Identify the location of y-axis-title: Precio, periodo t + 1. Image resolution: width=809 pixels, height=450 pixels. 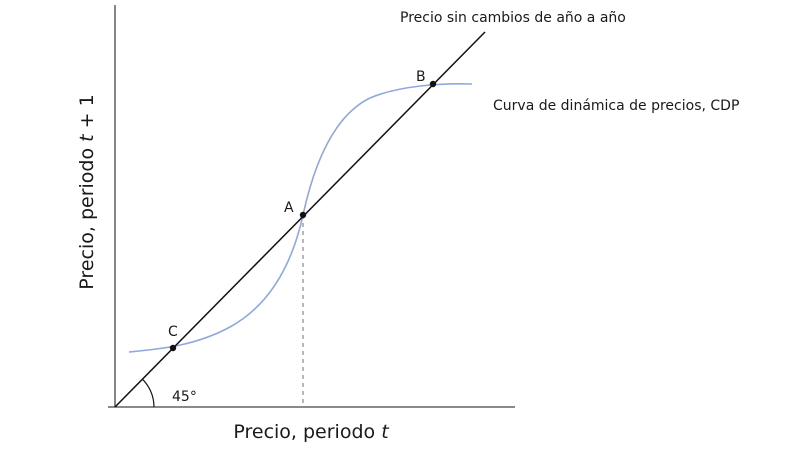
(87, 191).